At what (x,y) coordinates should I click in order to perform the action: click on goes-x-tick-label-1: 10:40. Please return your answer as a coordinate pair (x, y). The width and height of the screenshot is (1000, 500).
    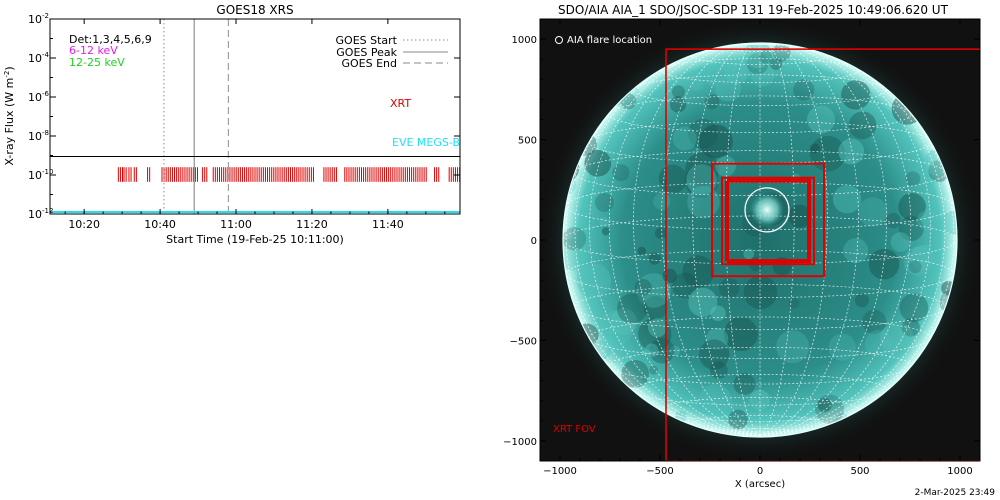
    Looking at the image, I should click on (160, 224).